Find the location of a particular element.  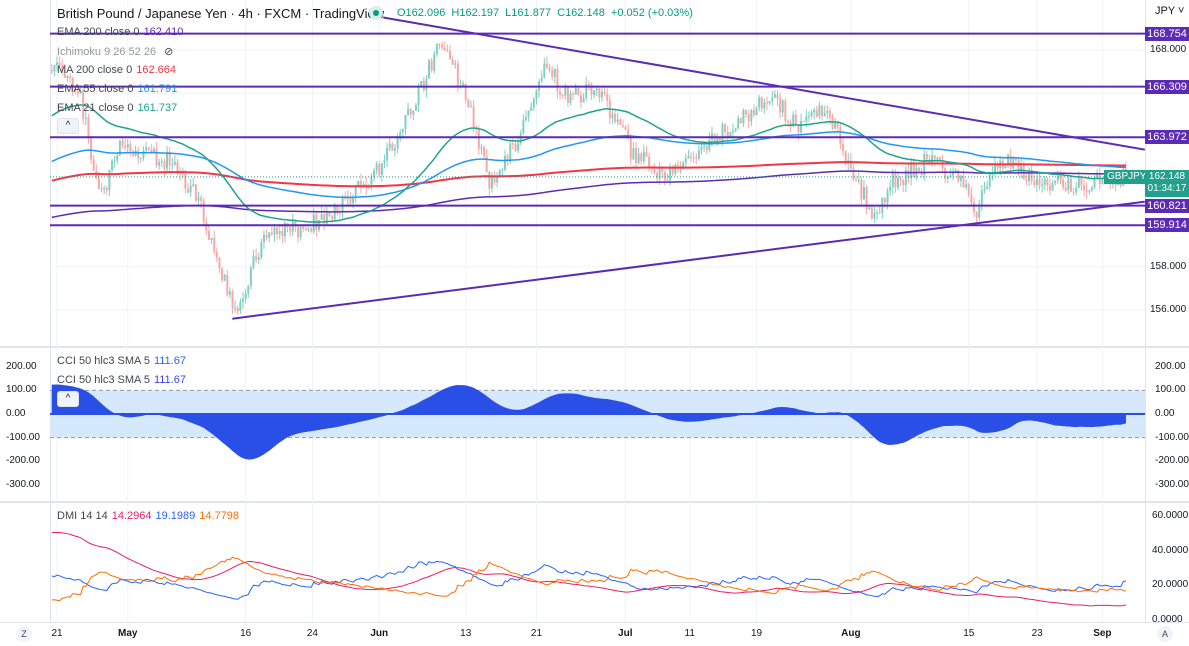

dmi-tick: 60.0000 is located at coordinates (1170, 516).